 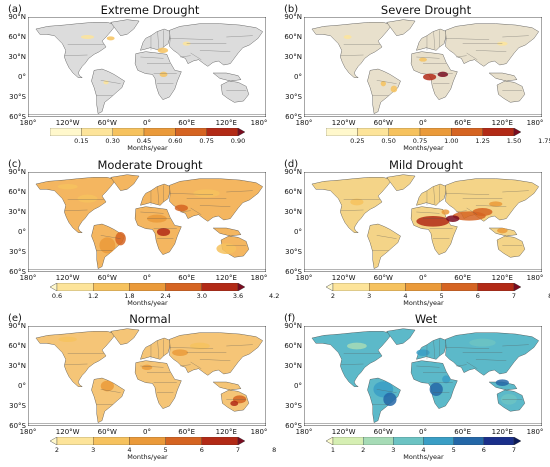 What do you see at coordinates (274, 296) in the screenshot?
I see `colorbar-tick-label: 4.2` at bounding box center [274, 296].